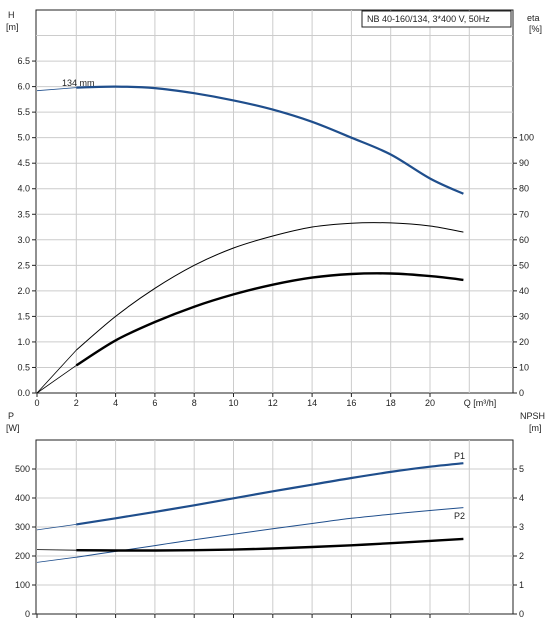  What do you see at coordinates (351, 403) in the screenshot?
I see `x-tick-label-8: 16` at bounding box center [351, 403].